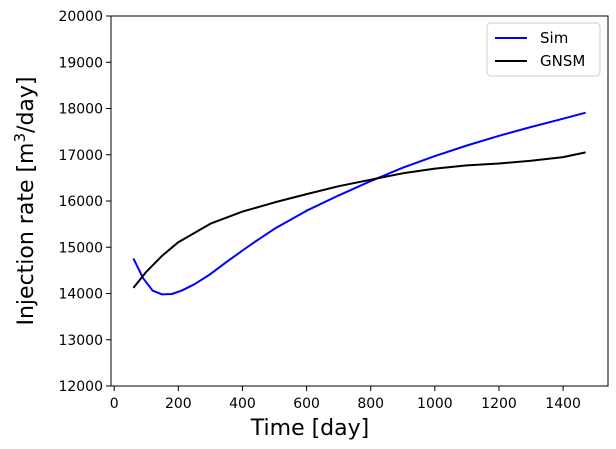 The width and height of the screenshot is (616, 449). Describe the element at coordinates (80, 202) in the screenshot. I see `y-tick-label: 16000` at that location.